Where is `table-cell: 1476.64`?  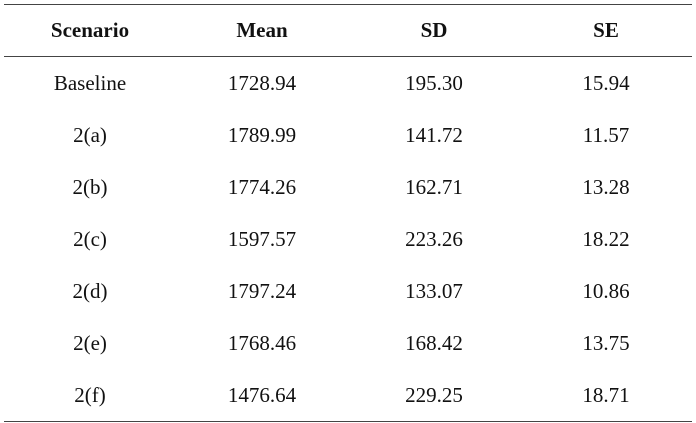 table-cell: 1476.64 is located at coordinates (262, 395).